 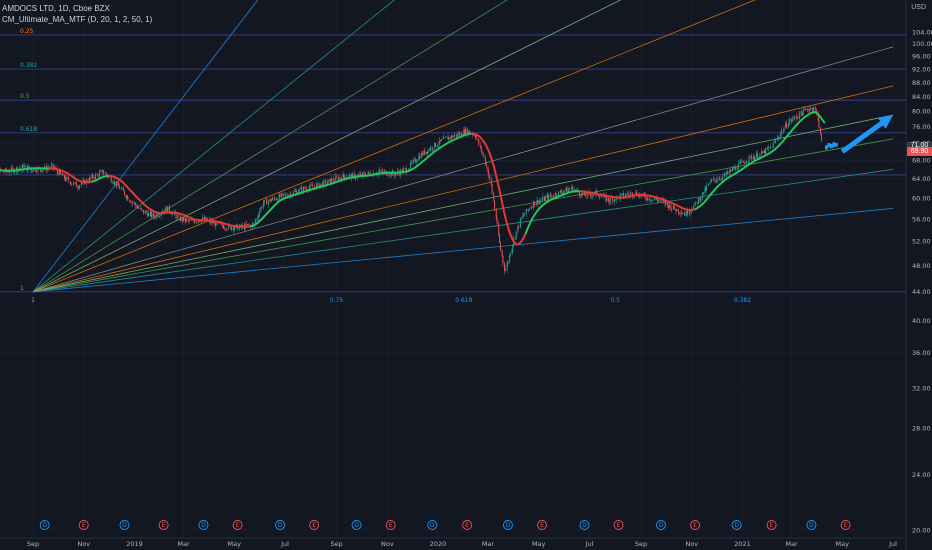 What do you see at coordinates (918, 7) in the screenshot?
I see `currency-label: USD` at bounding box center [918, 7].